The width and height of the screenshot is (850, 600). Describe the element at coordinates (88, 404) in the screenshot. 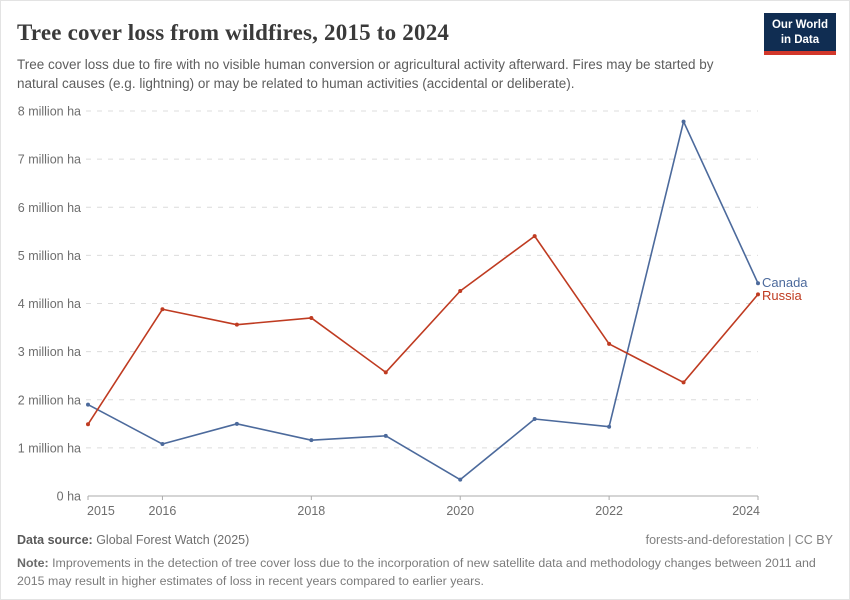

I see `data-point-canada-2015` at that location.